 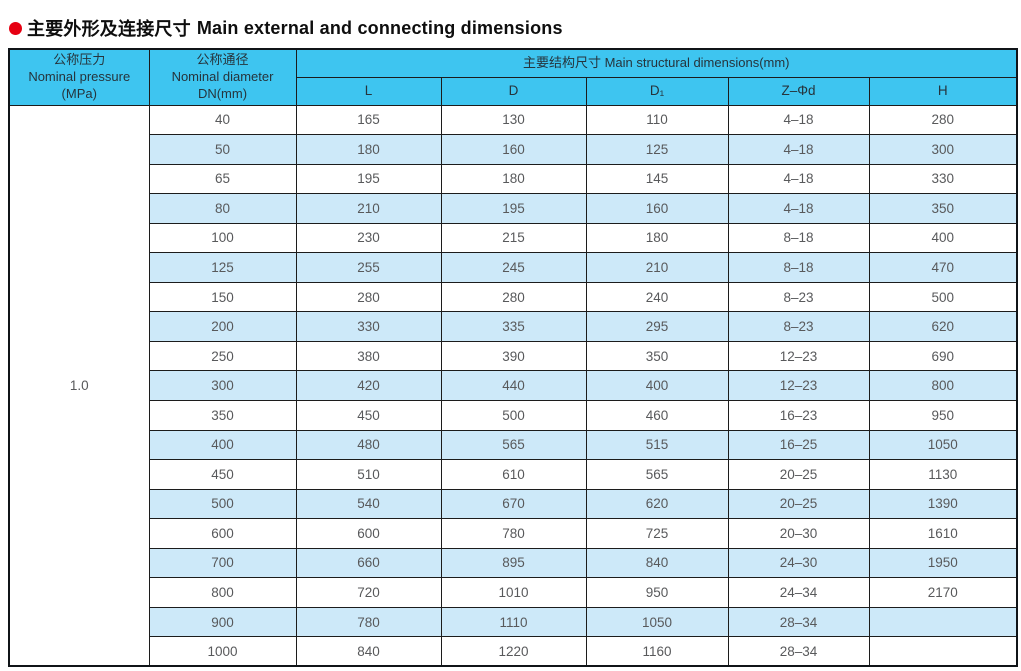 What do you see at coordinates (222, 533) in the screenshot?
I see `cell-dn: 600` at bounding box center [222, 533].